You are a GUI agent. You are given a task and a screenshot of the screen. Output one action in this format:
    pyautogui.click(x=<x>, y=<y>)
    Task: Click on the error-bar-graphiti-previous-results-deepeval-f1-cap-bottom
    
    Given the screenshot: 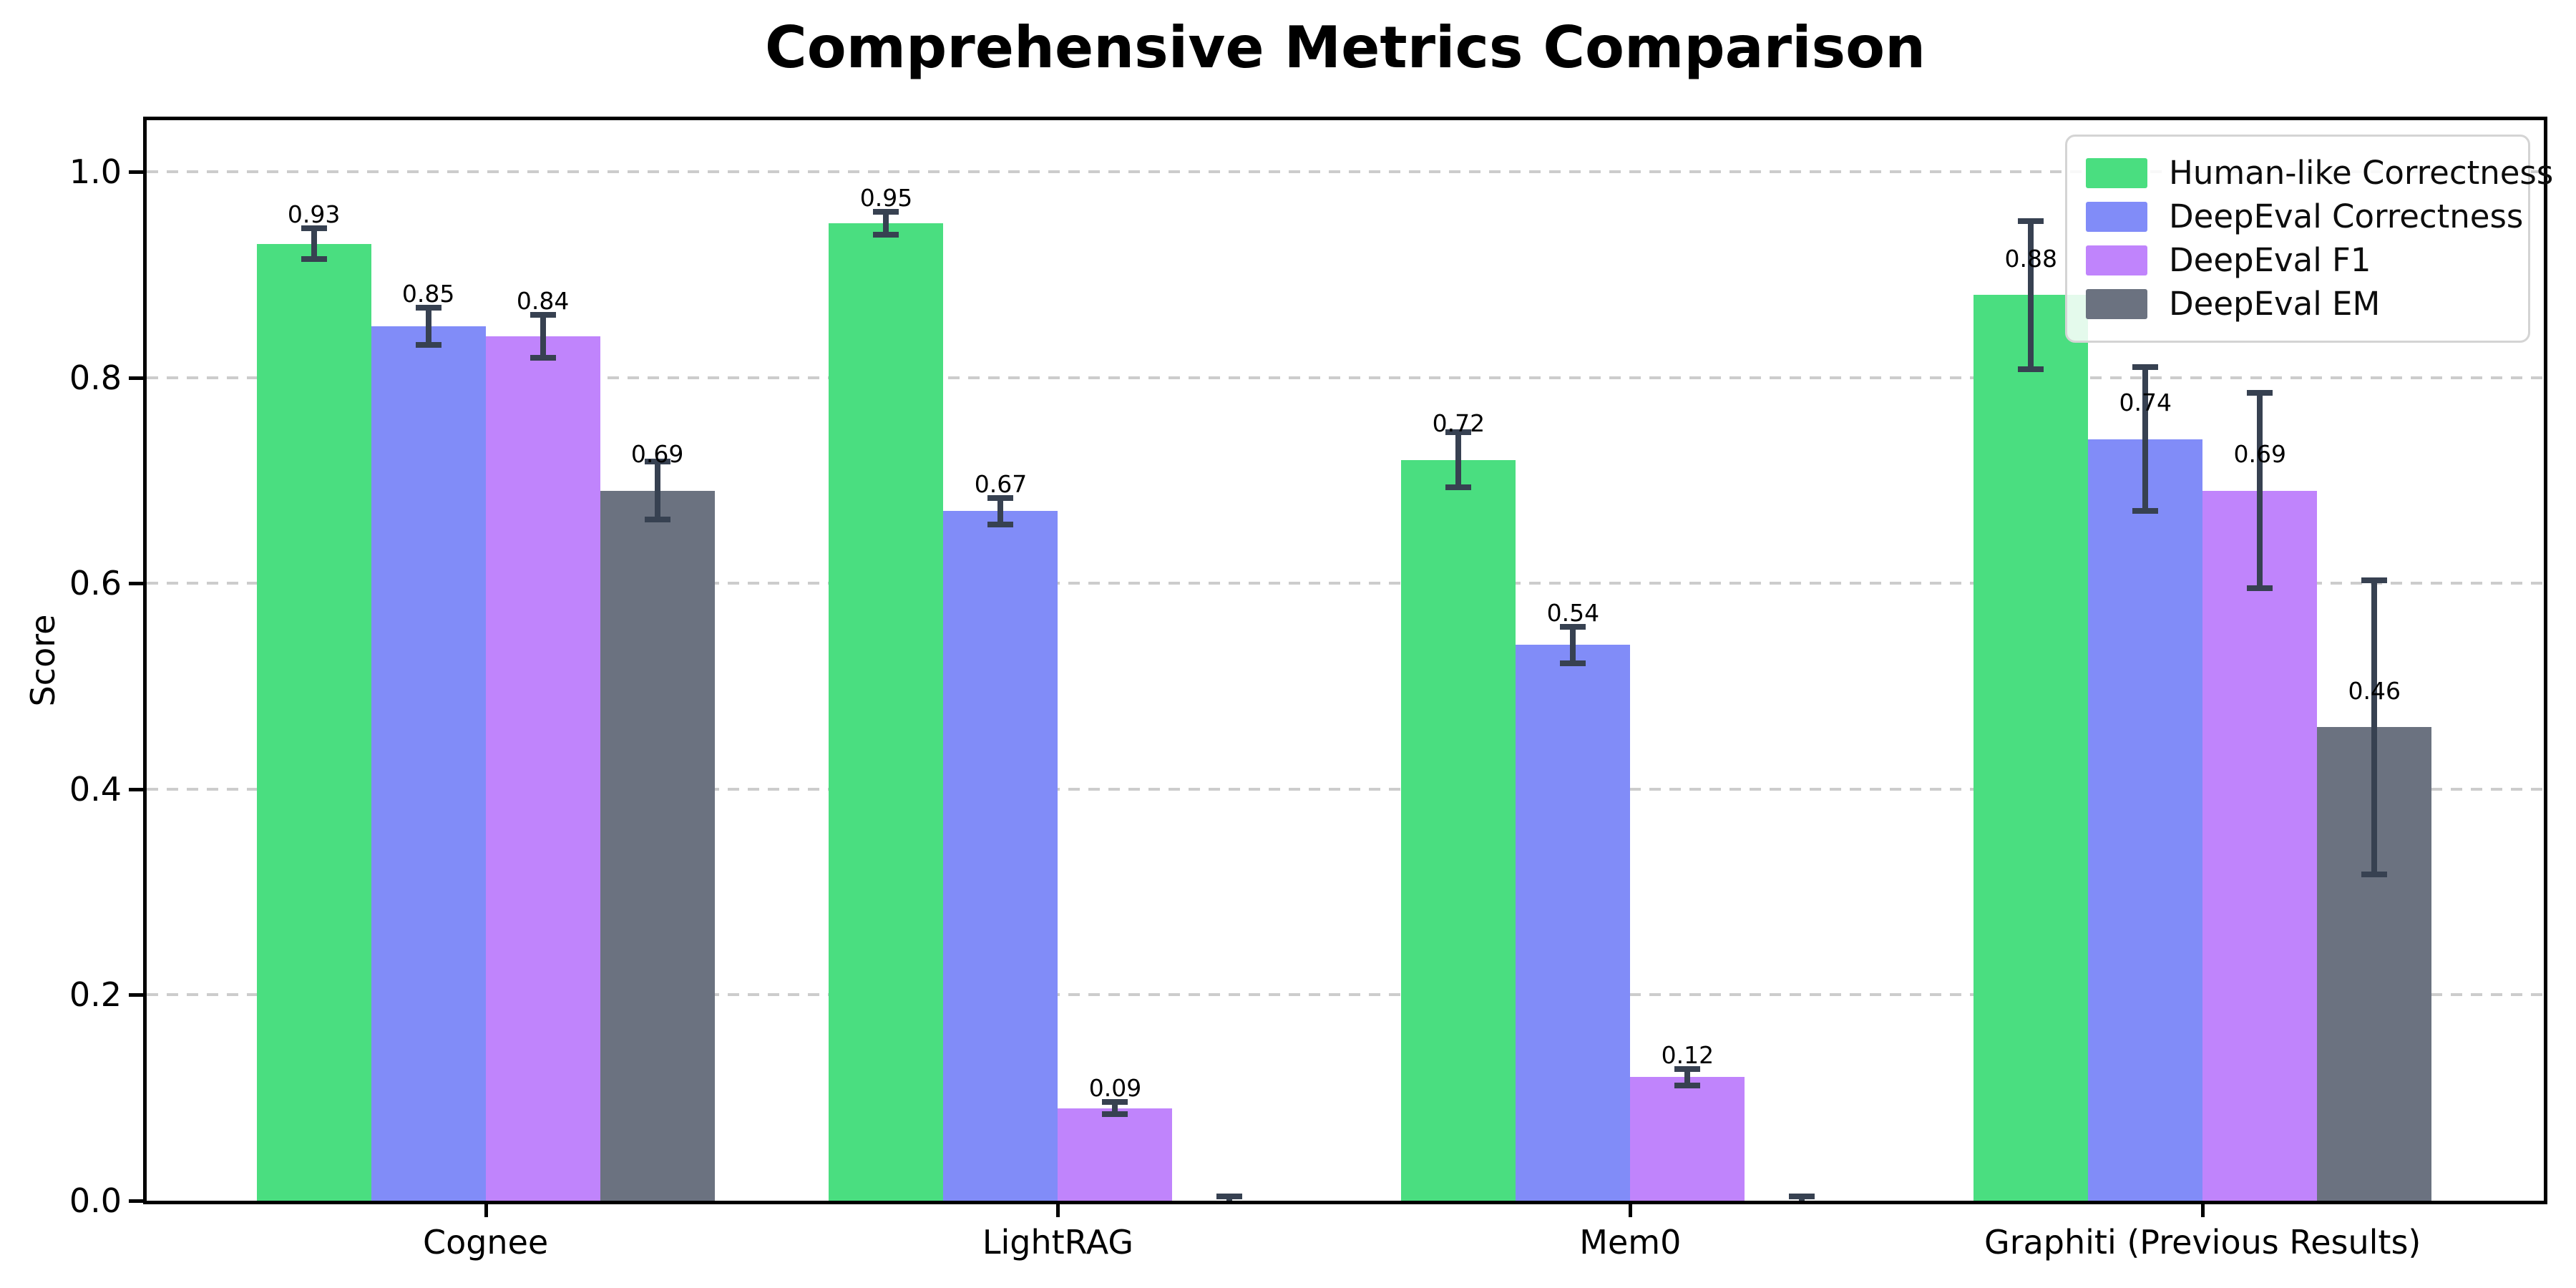 What is the action you would take?
    pyautogui.click(x=2260, y=588)
    